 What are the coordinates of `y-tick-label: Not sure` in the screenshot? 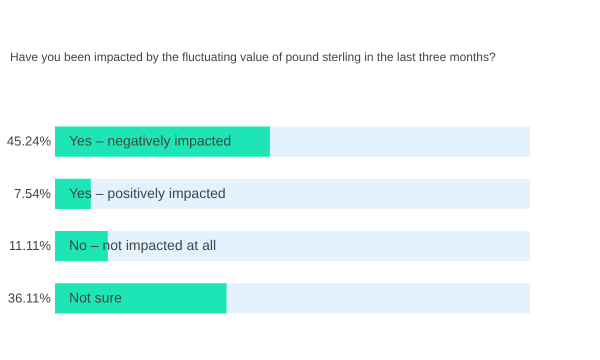 It's located at (95, 297).